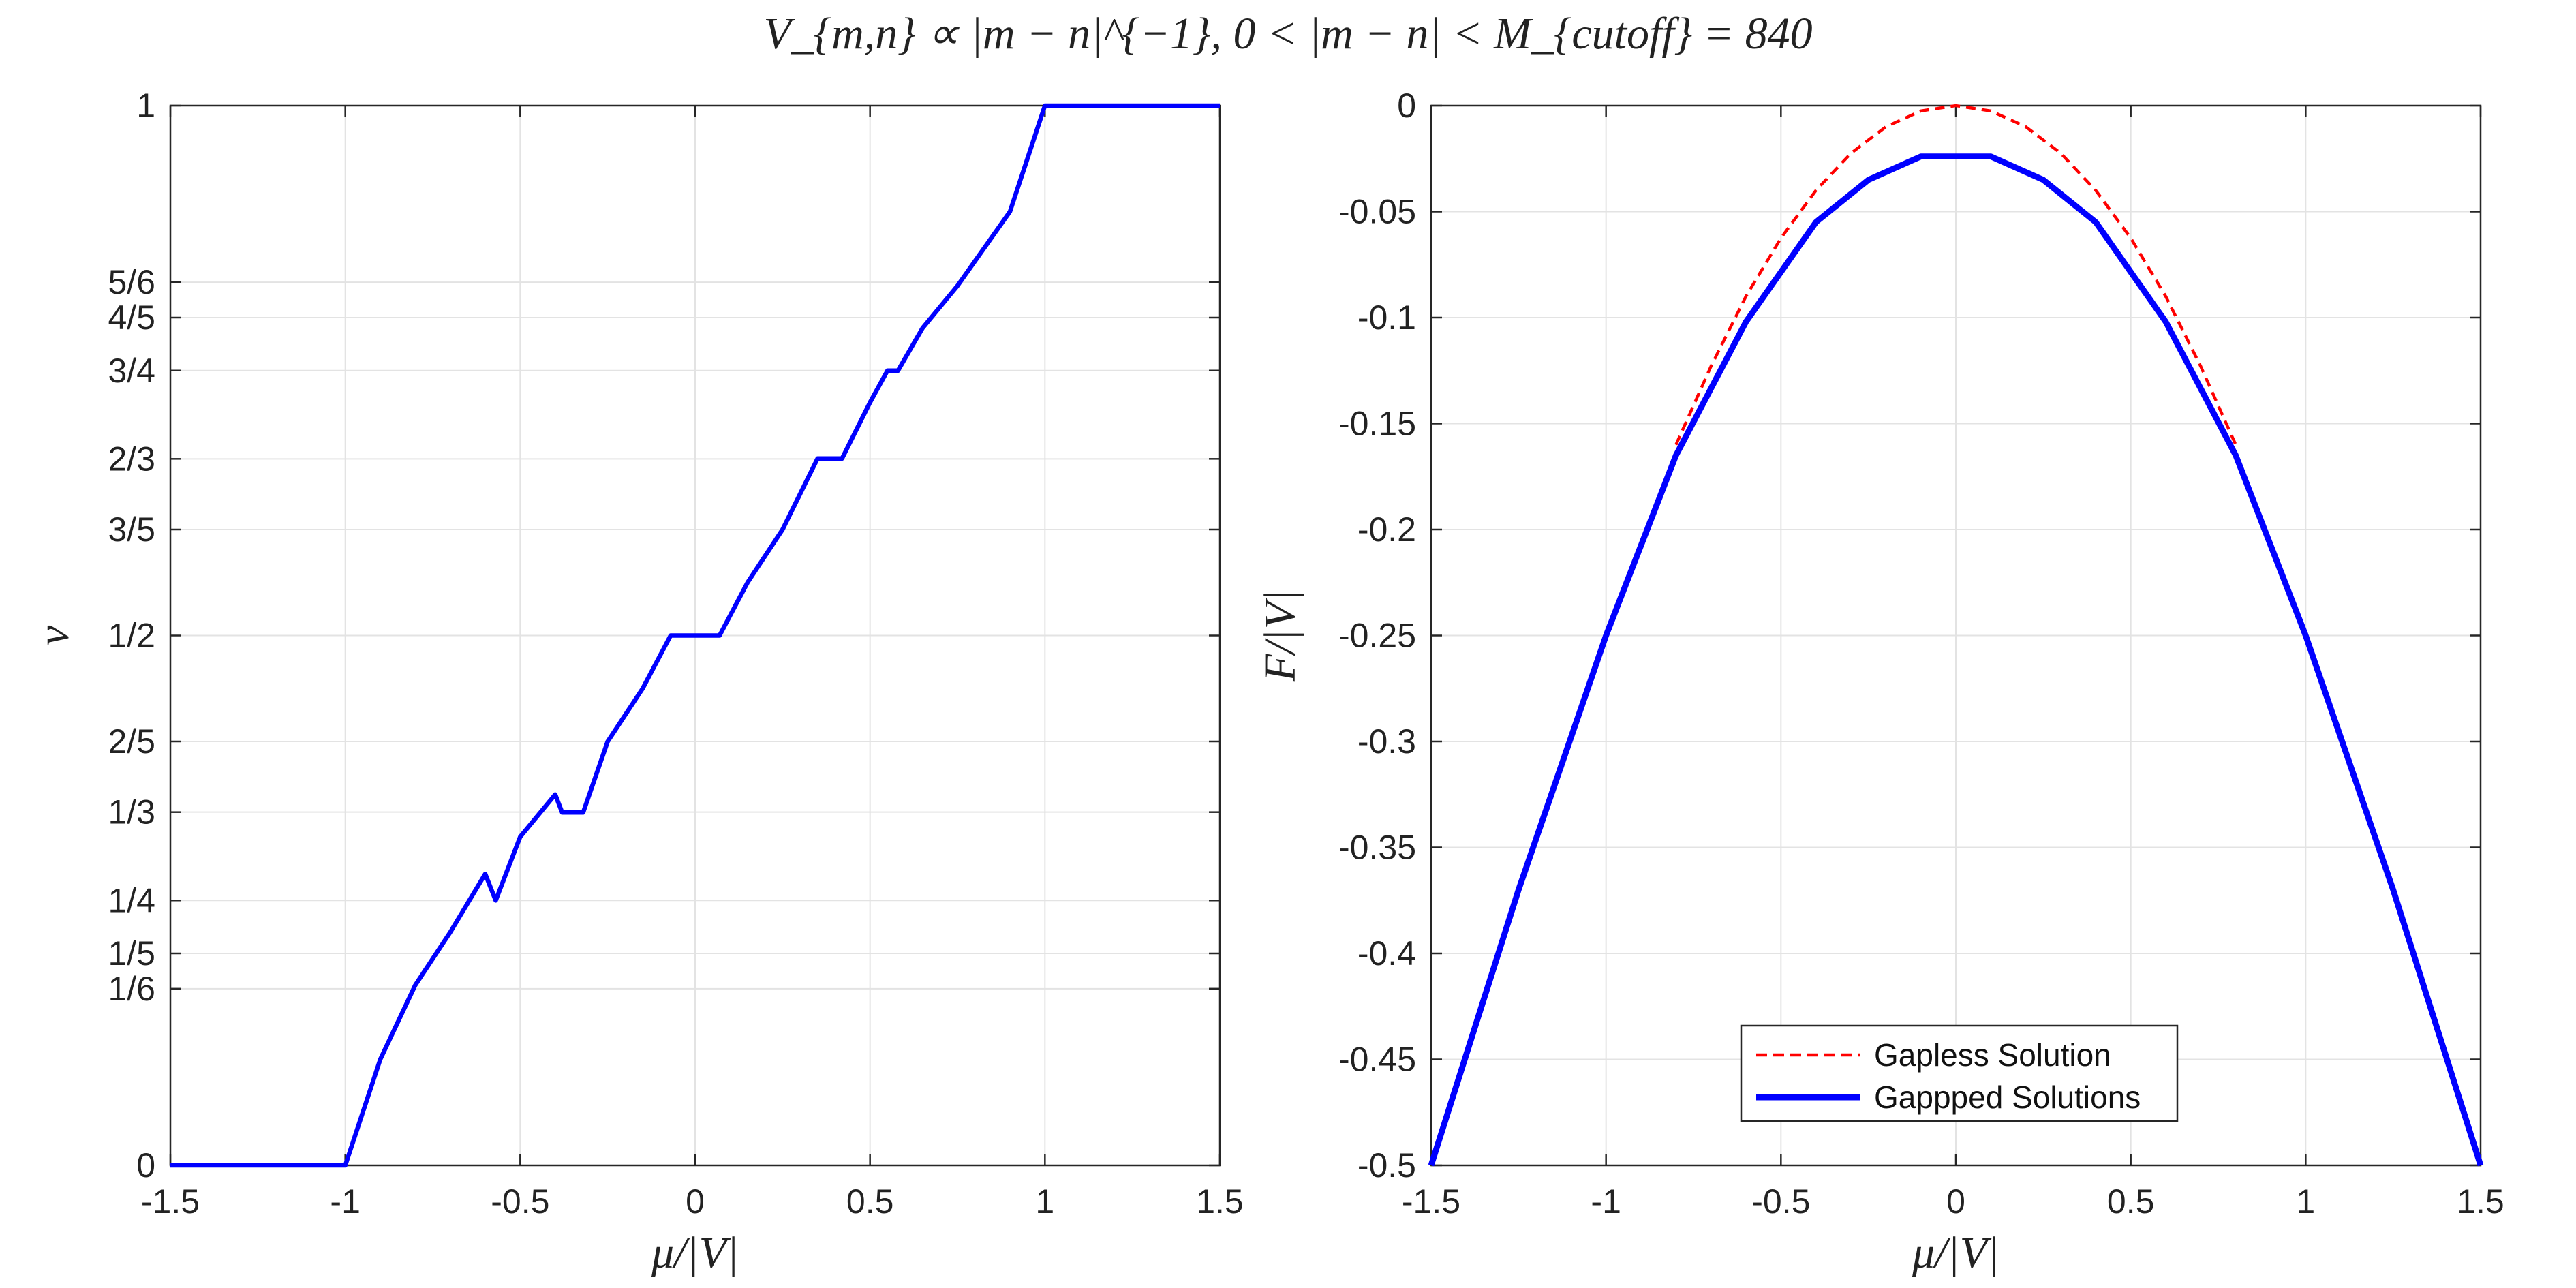 Image resolution: width=2576 pixels, height=1288 pixels. I want to click on y-tick-label: 2/3, so click(131, 459).